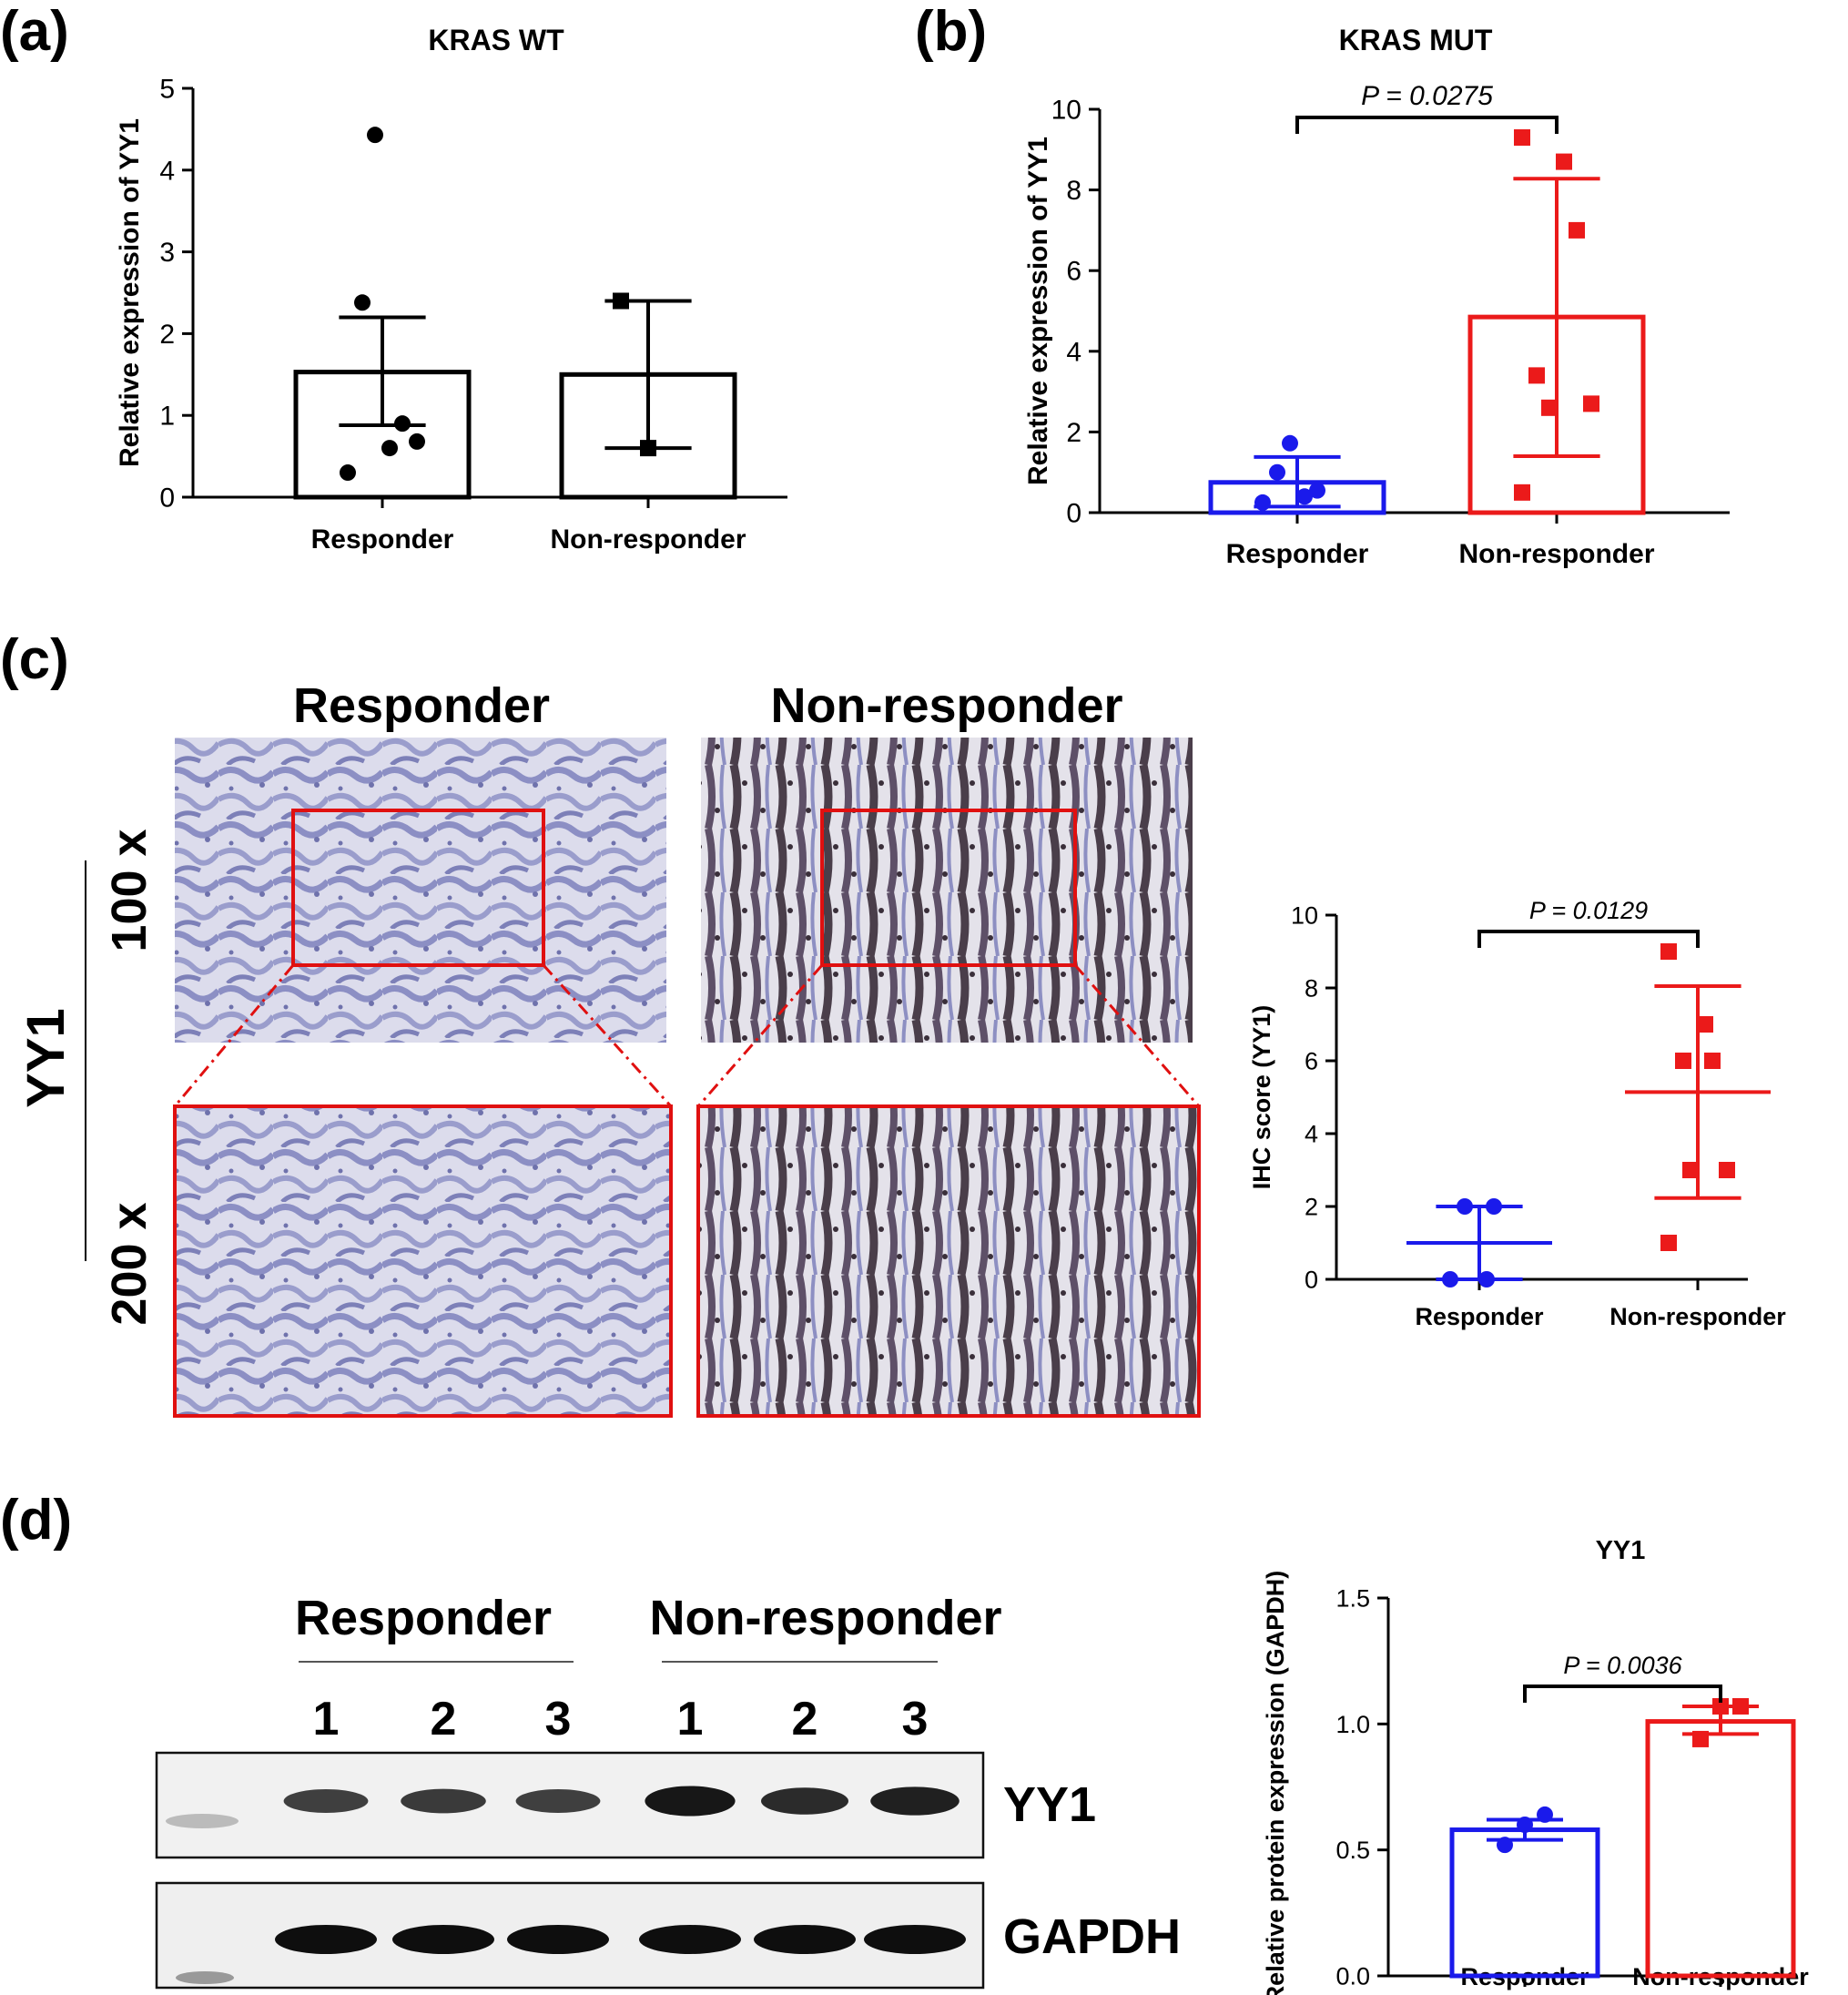 This screenshot has width=1848, height=1995. Describe the element at coordinates (167, 253) in the screenshot. I see `y-tick-label: 3` at that location.